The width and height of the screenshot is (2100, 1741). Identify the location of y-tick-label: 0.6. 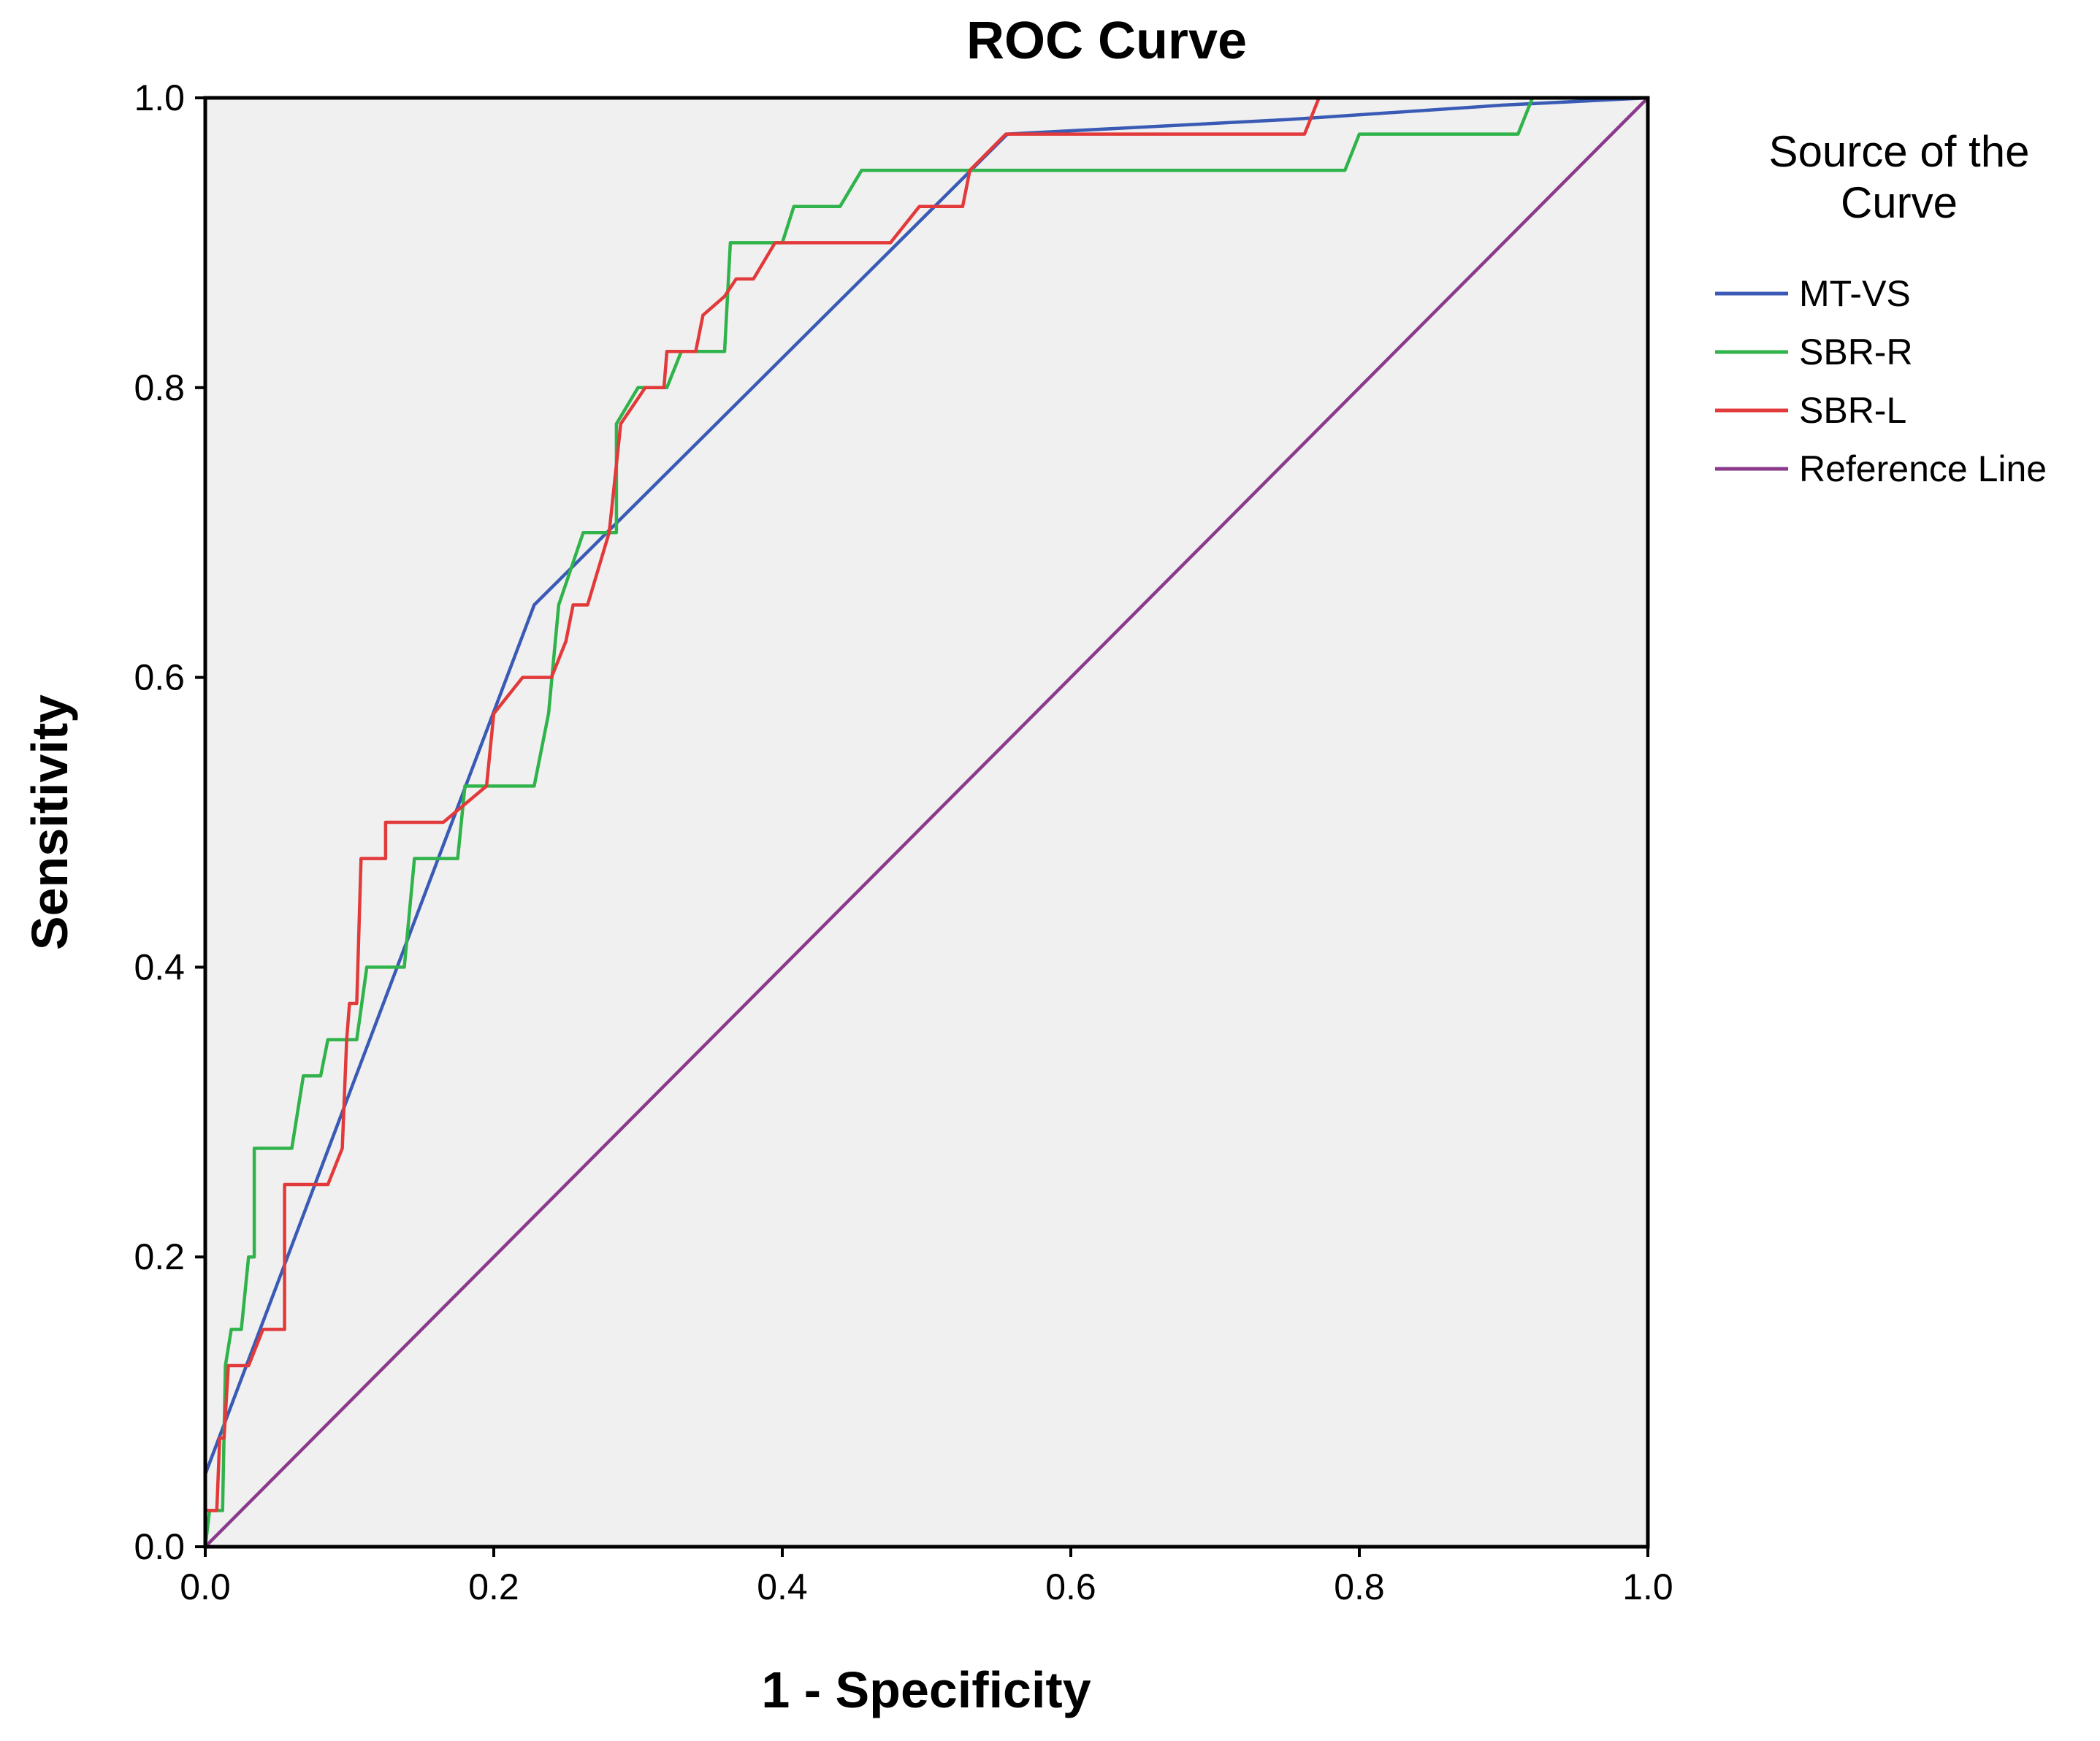
(159, 677).